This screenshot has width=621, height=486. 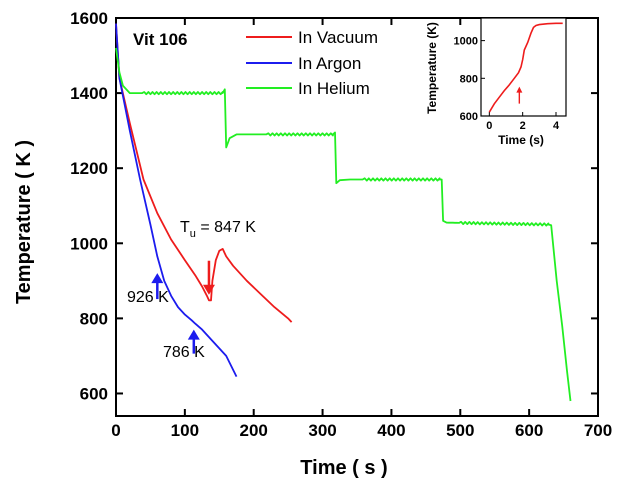 I want to click on inset-x-tick-label: 0, so click(x=489, y=126).